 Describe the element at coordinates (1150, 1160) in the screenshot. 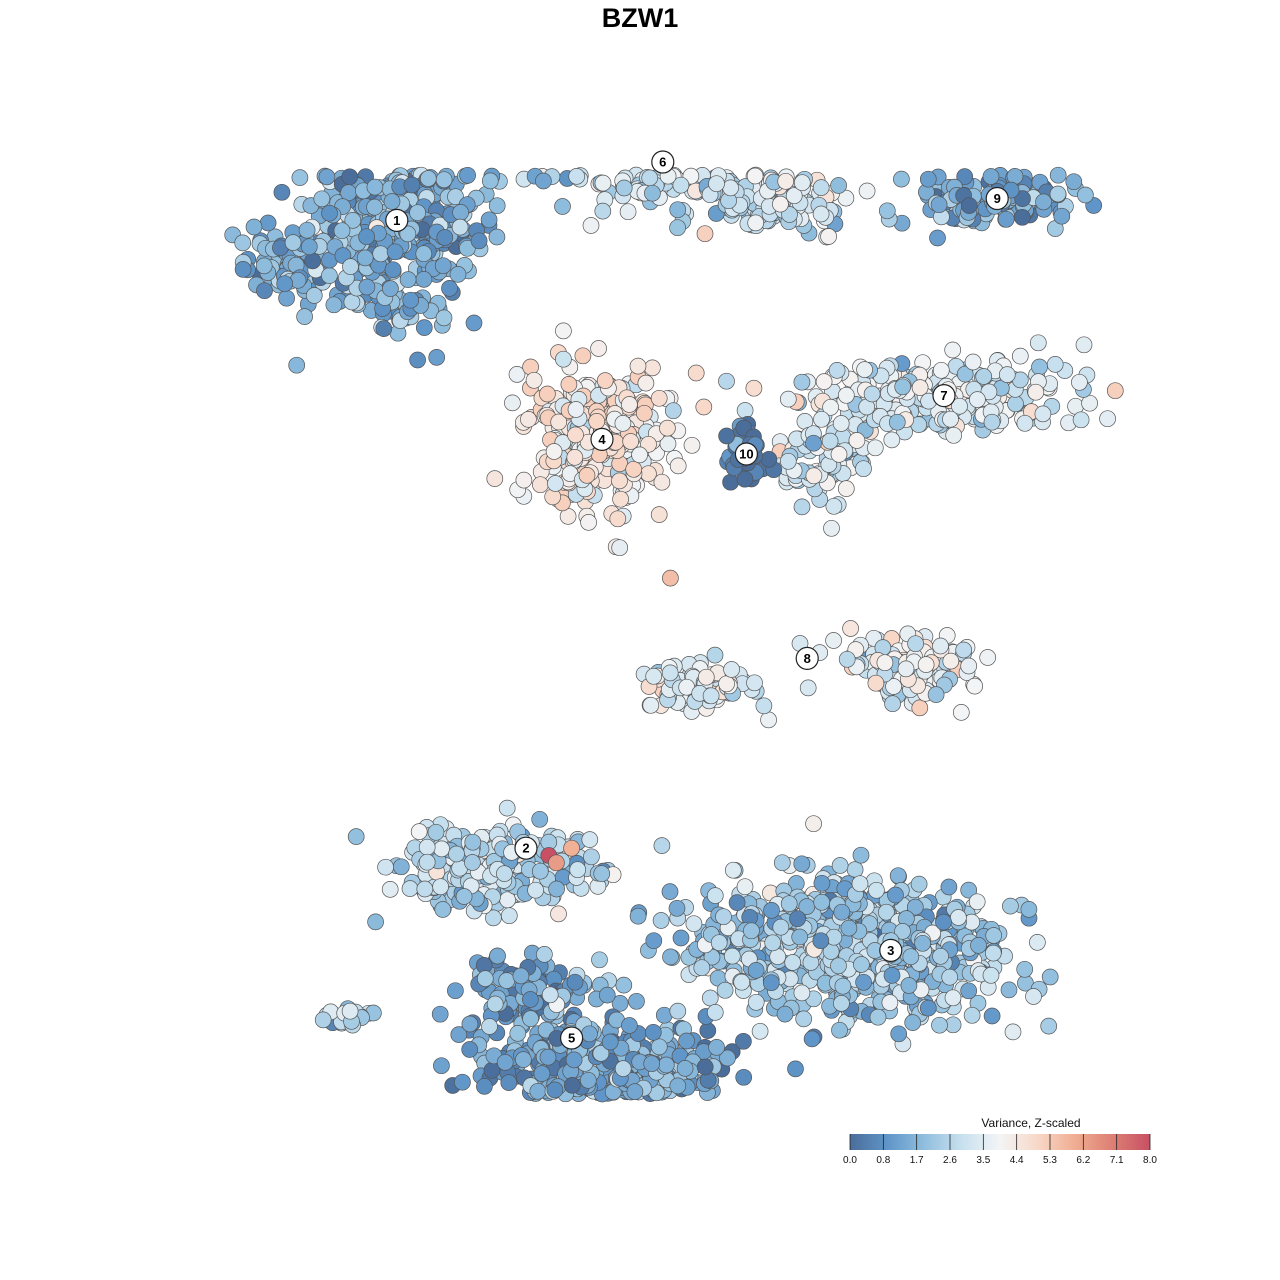

I see `colorbar-tick-label: 8.0` at that location.